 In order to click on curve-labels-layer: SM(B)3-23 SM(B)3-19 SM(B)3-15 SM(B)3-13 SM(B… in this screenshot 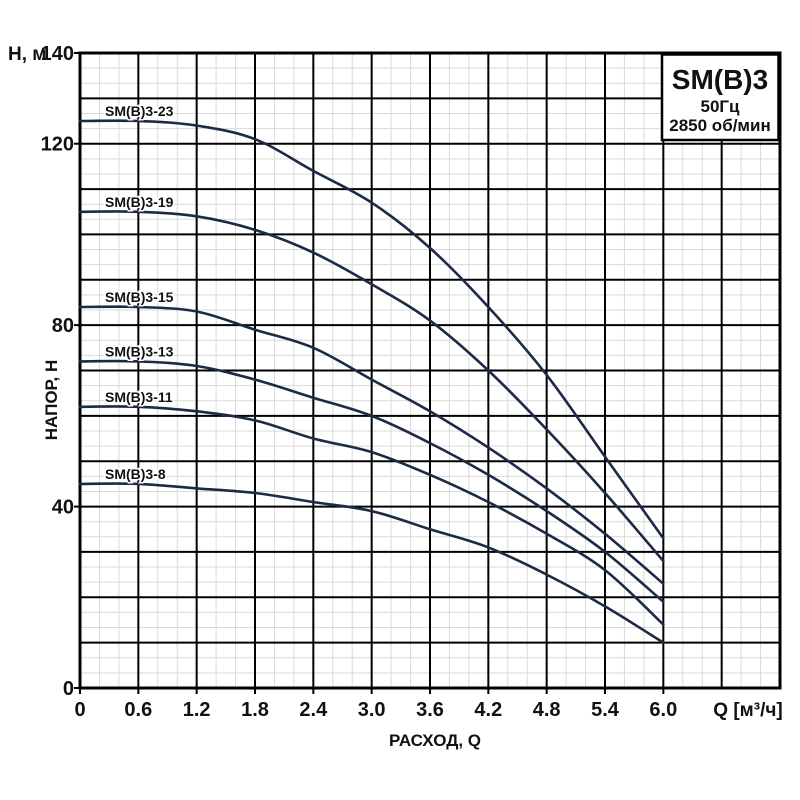, I will do `click(140, 293)`.